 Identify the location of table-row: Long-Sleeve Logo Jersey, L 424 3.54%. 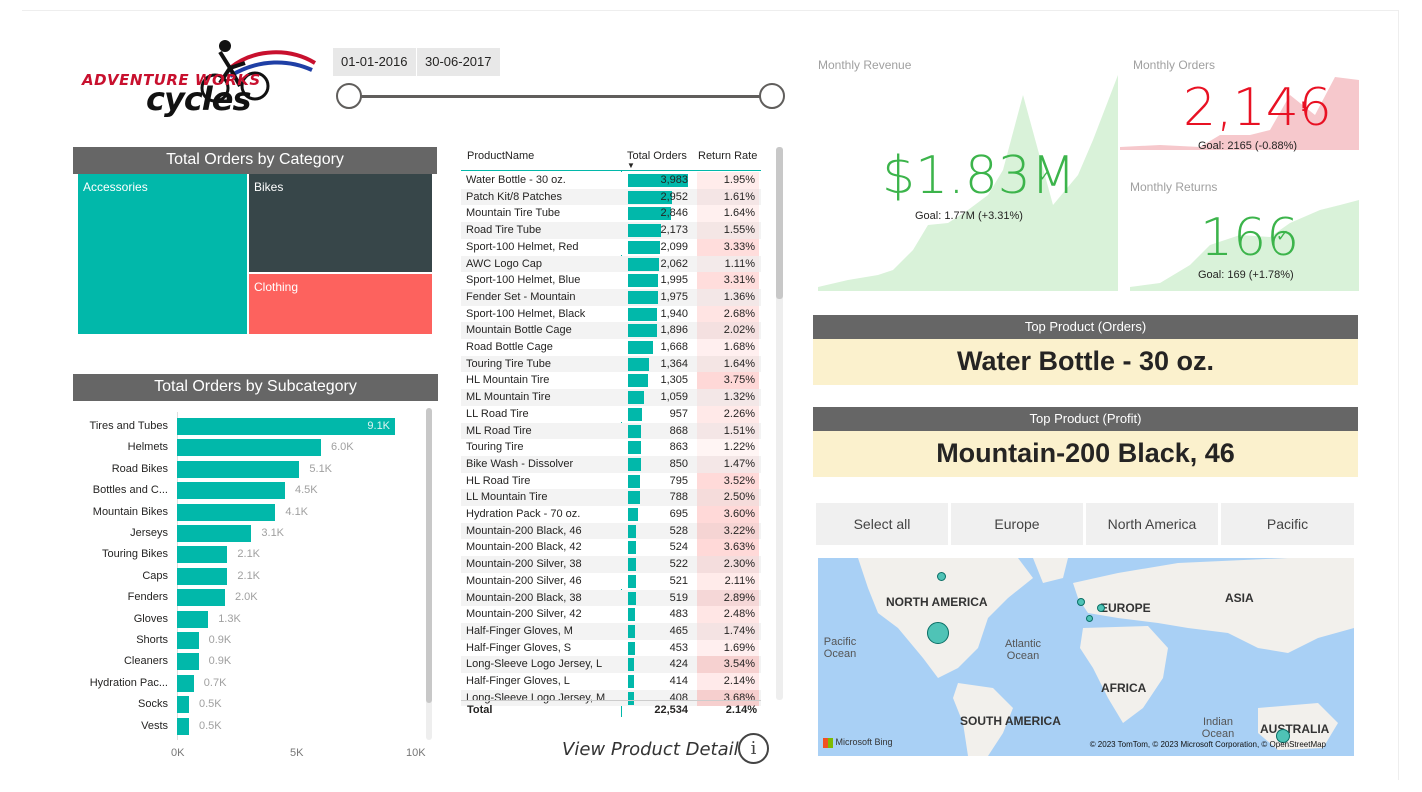
(611, 664).